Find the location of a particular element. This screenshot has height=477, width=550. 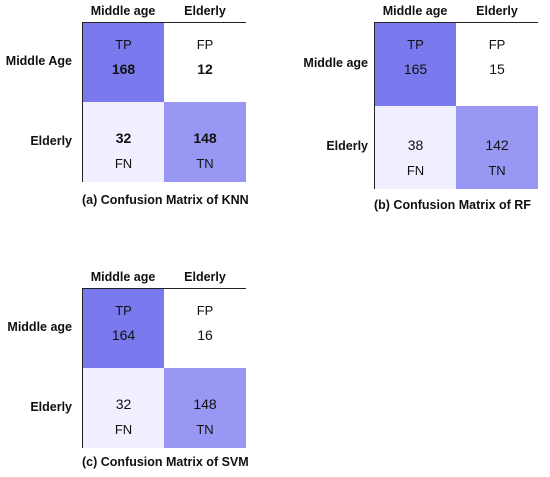

matrix-cell: TP 165 is located at coordinates (415, 64).